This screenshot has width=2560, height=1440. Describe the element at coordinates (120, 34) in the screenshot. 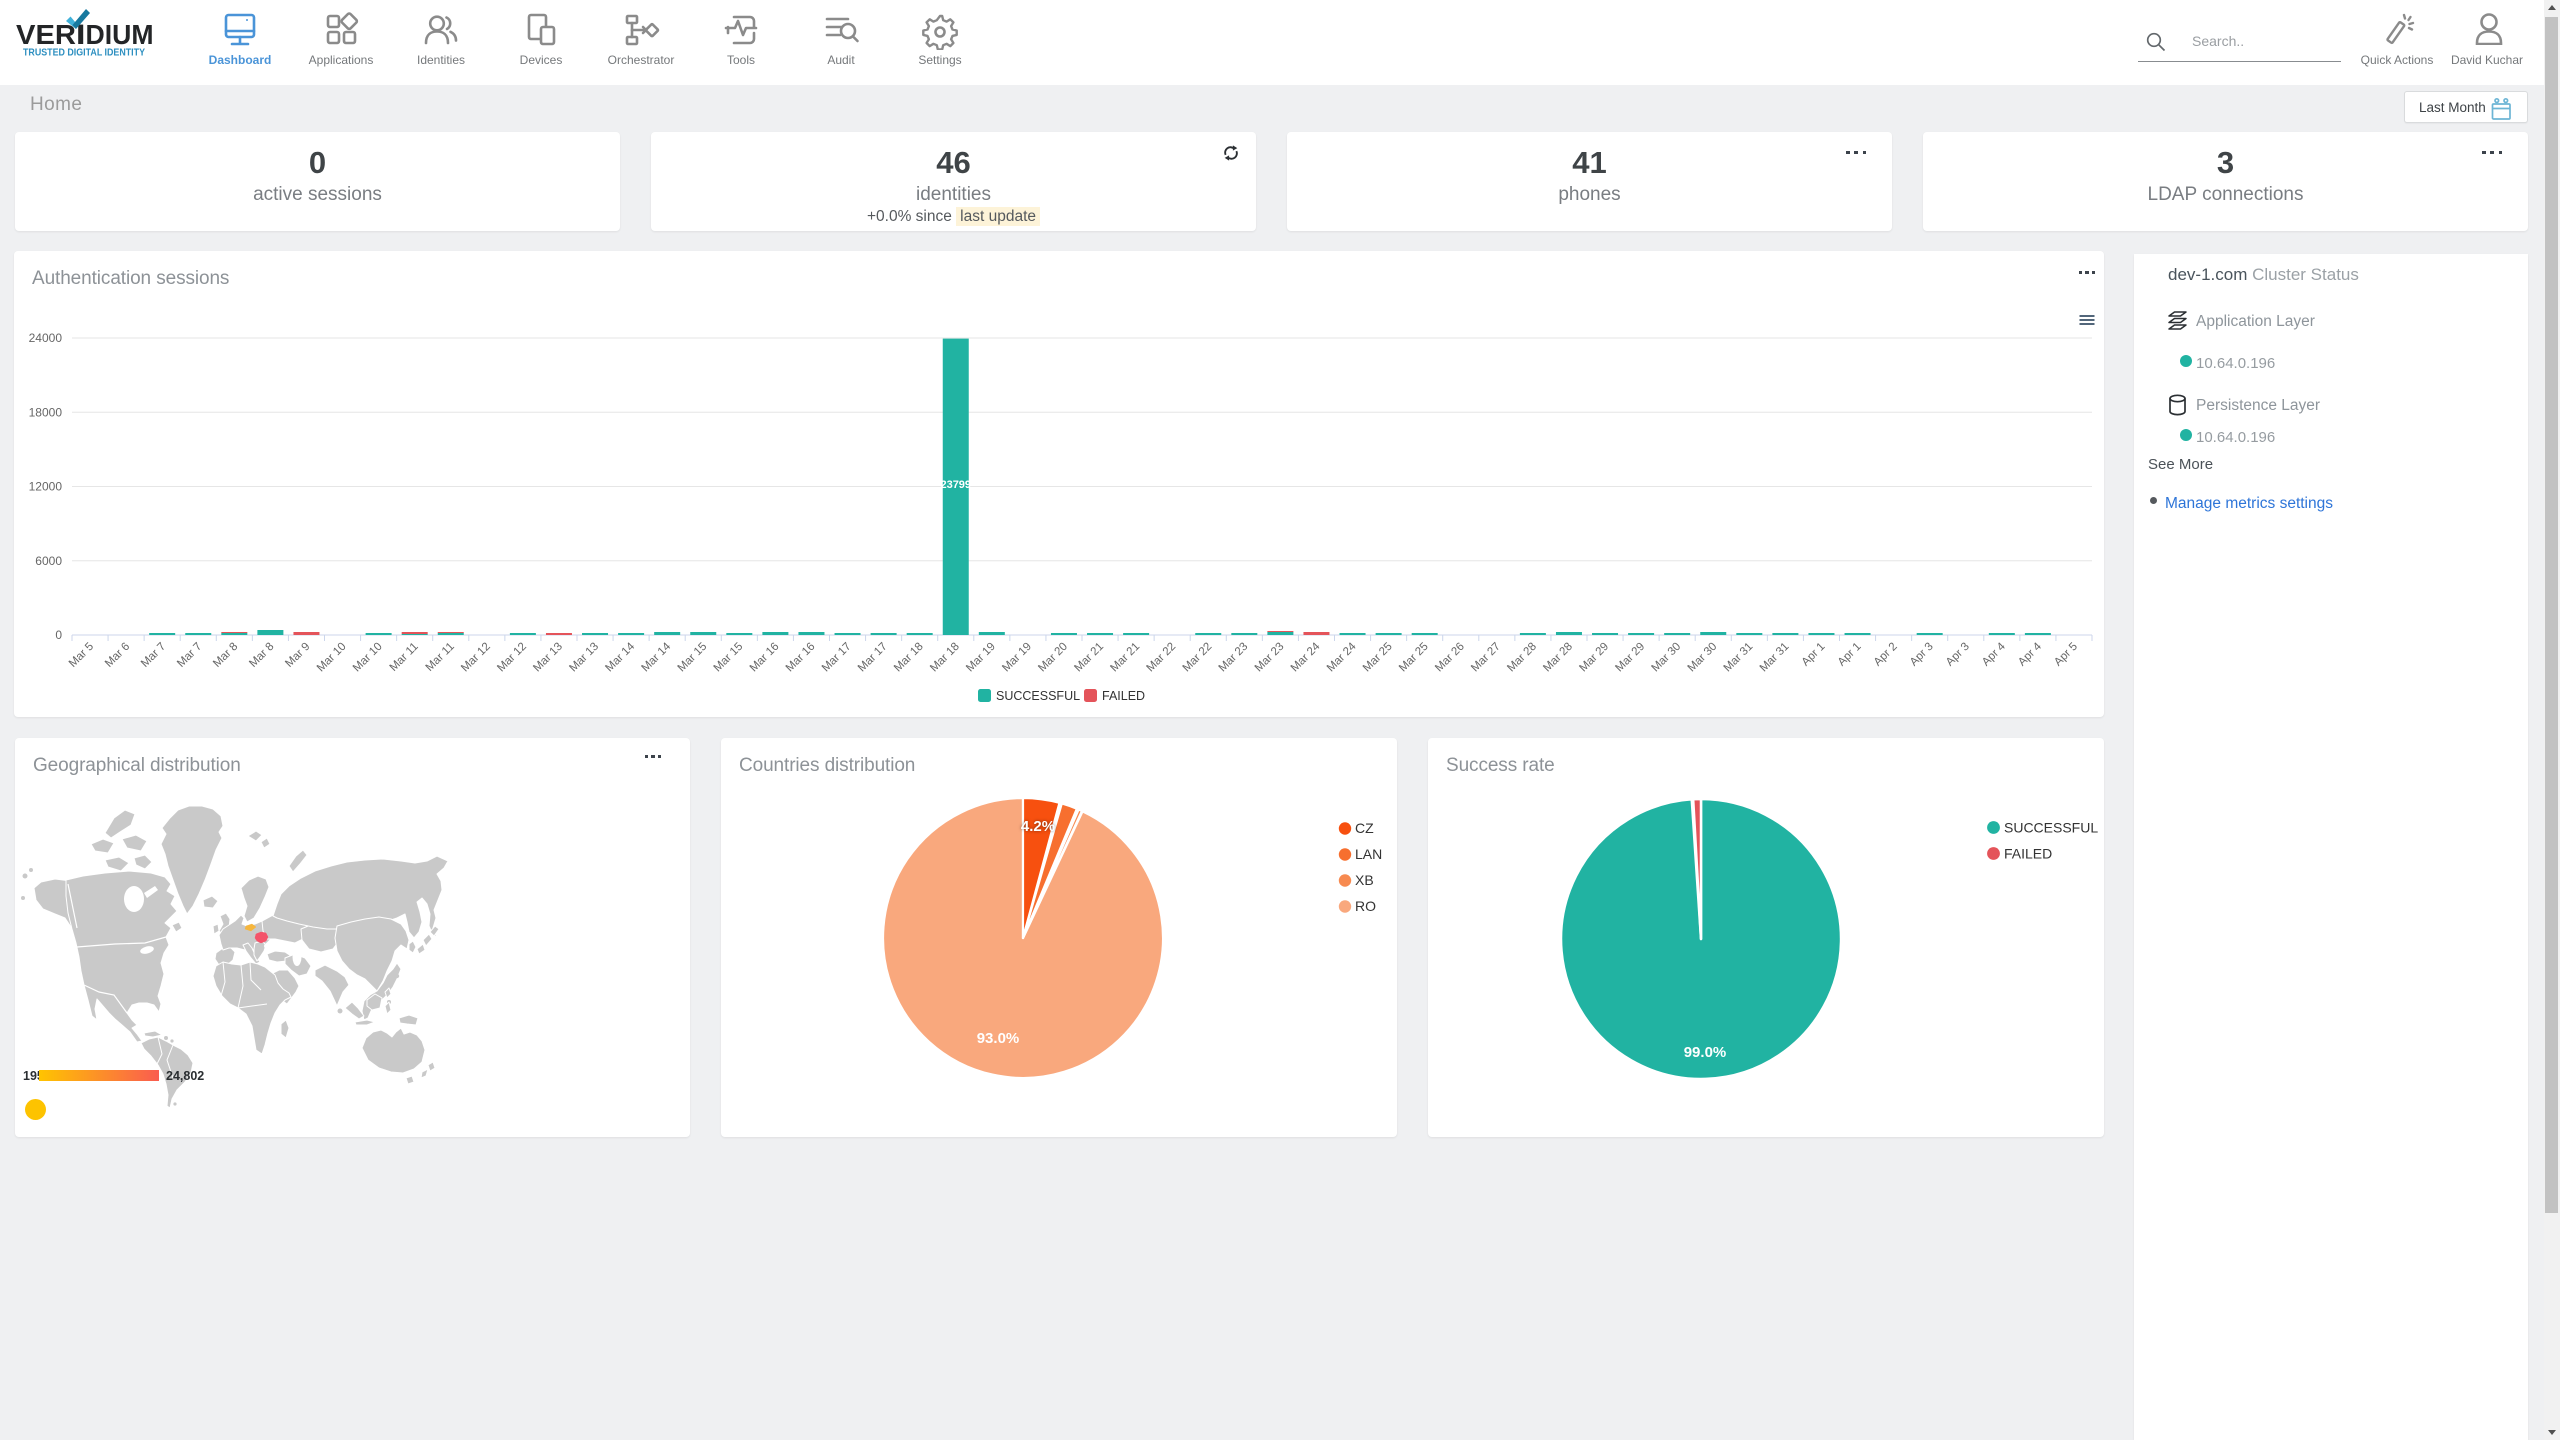

I see `svg-text: DIUM` at that location.